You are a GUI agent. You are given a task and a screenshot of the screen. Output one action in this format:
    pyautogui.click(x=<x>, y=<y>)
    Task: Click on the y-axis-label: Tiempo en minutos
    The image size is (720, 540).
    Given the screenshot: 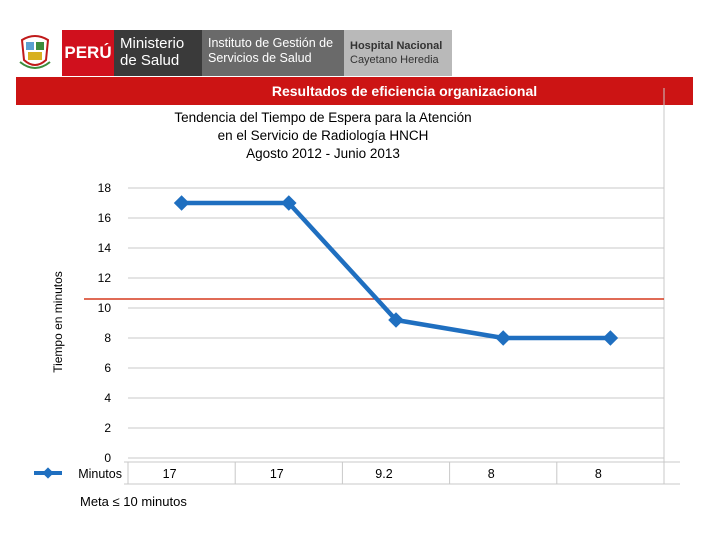 What is the action you would take?
    pyautogui.click(x=58, y=322)
    